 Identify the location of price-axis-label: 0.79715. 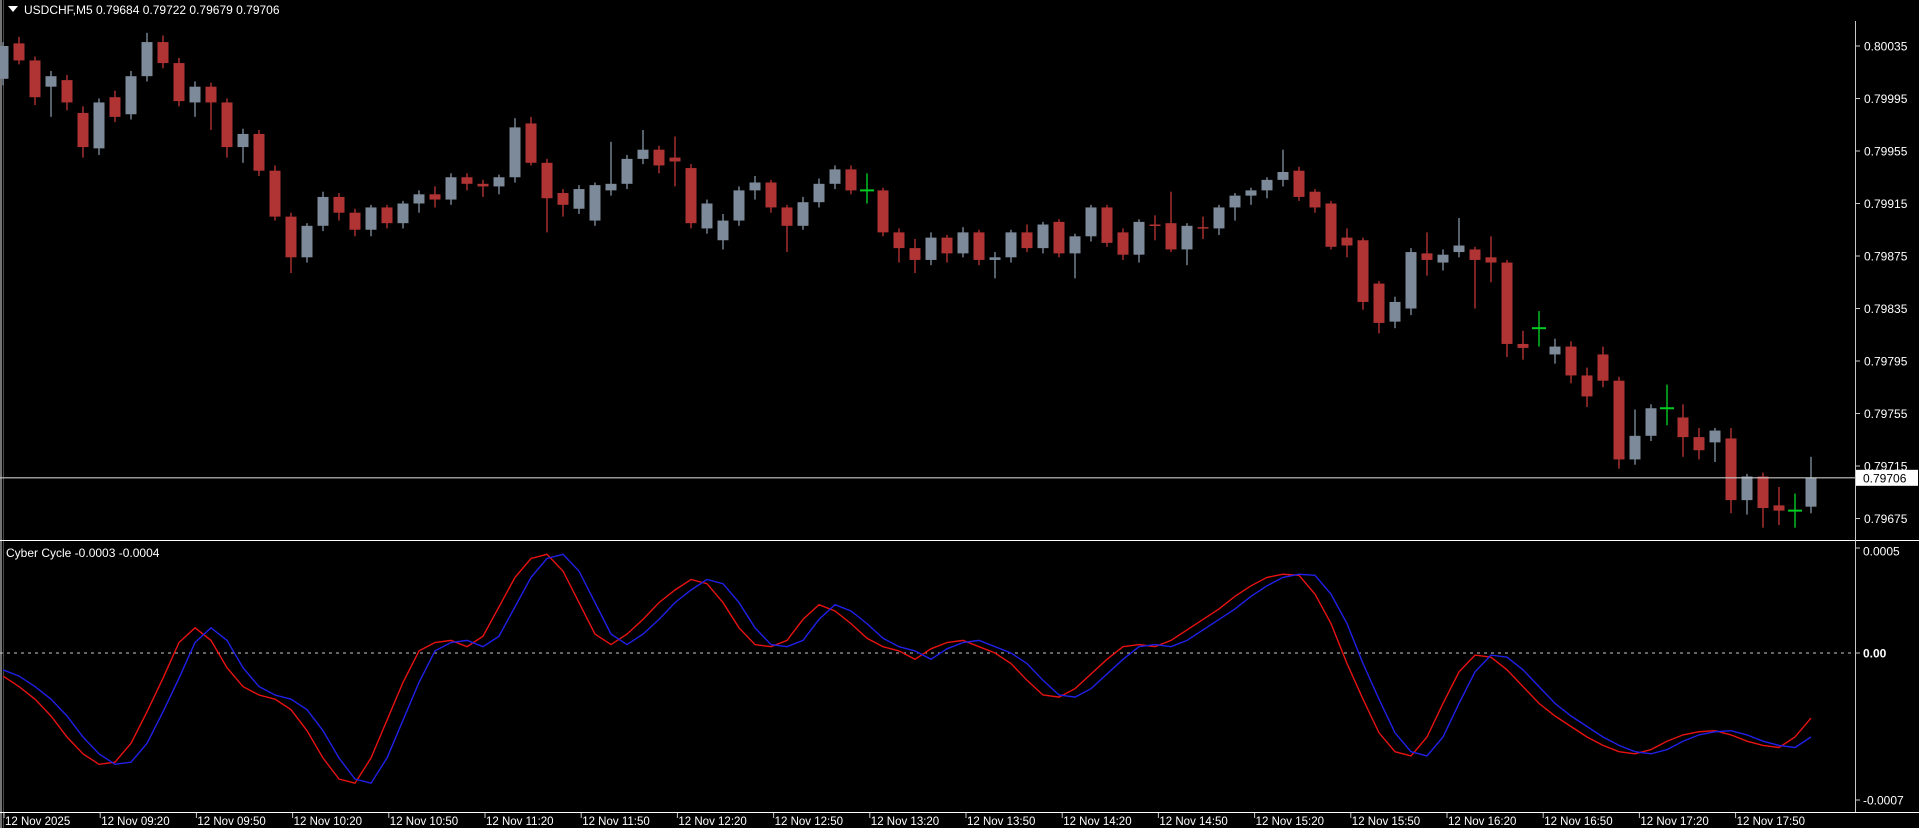
(1886, 467).